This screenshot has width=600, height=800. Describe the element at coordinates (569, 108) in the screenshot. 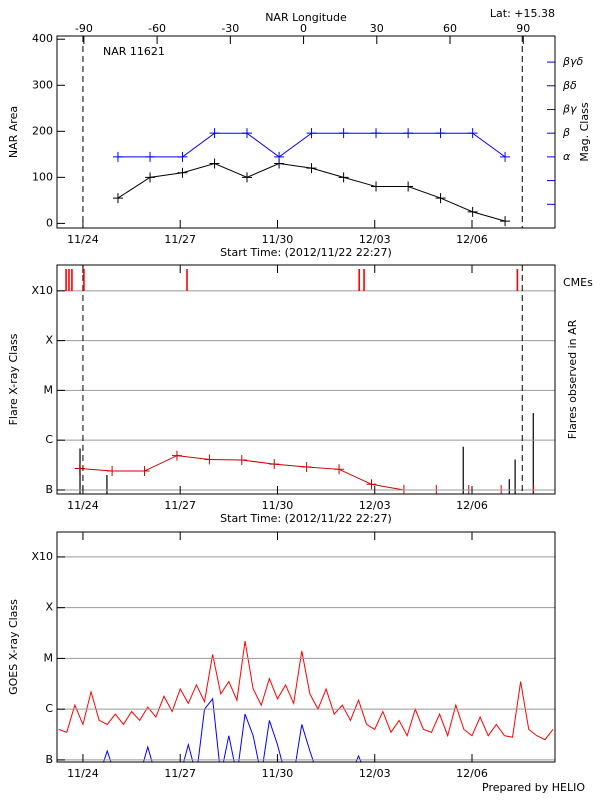

I see `y2-tick-label: βγ` at that location.